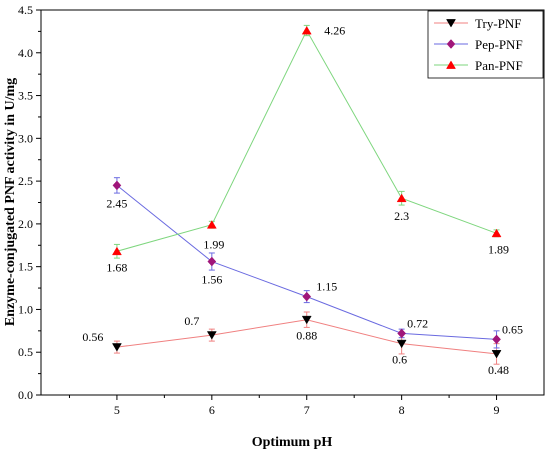 The height and width of the screenshot is (455, 550). I want to click on x-tick-label: 5, so click(117, 410).